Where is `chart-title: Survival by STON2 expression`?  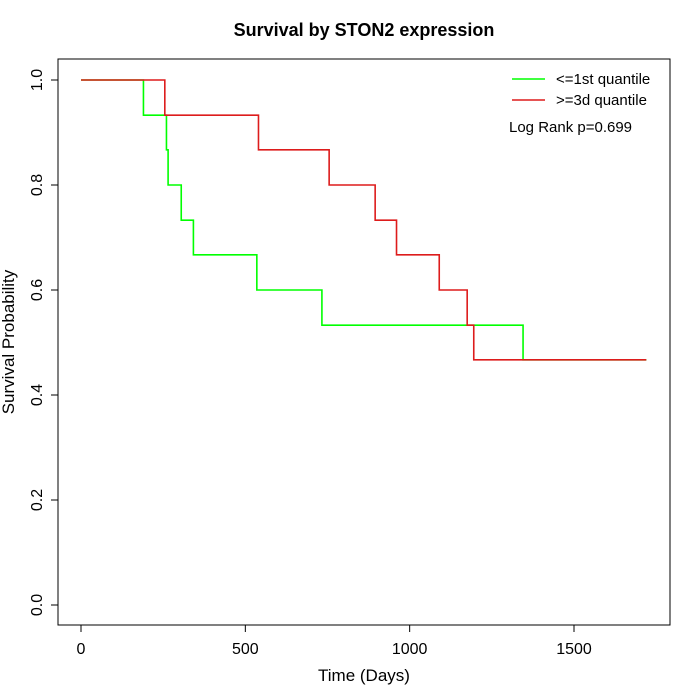
chart-title: Survival by STON2 expression is located at coordinates (364, 30).